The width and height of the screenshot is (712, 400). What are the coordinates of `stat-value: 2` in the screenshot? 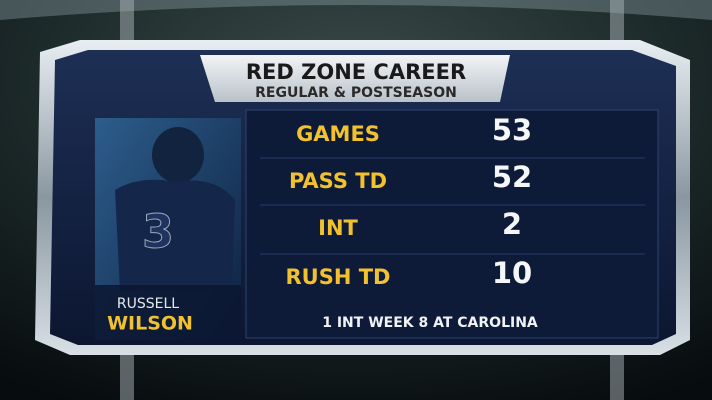 It's located at (512, 224).